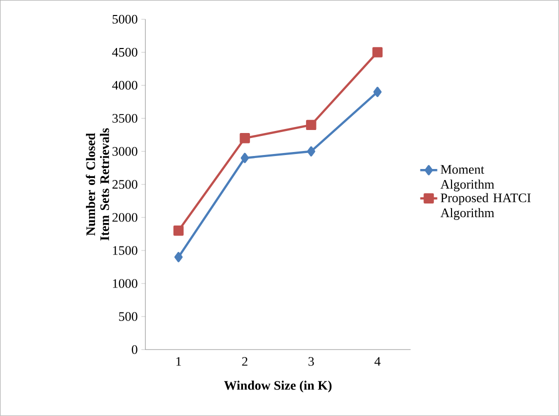 This screenshot has width=559, height=416. What do you see at coordinates (125, 250) in the screenshot?
I see `y-tick-label: 1500` at bounding box center [125, 250].